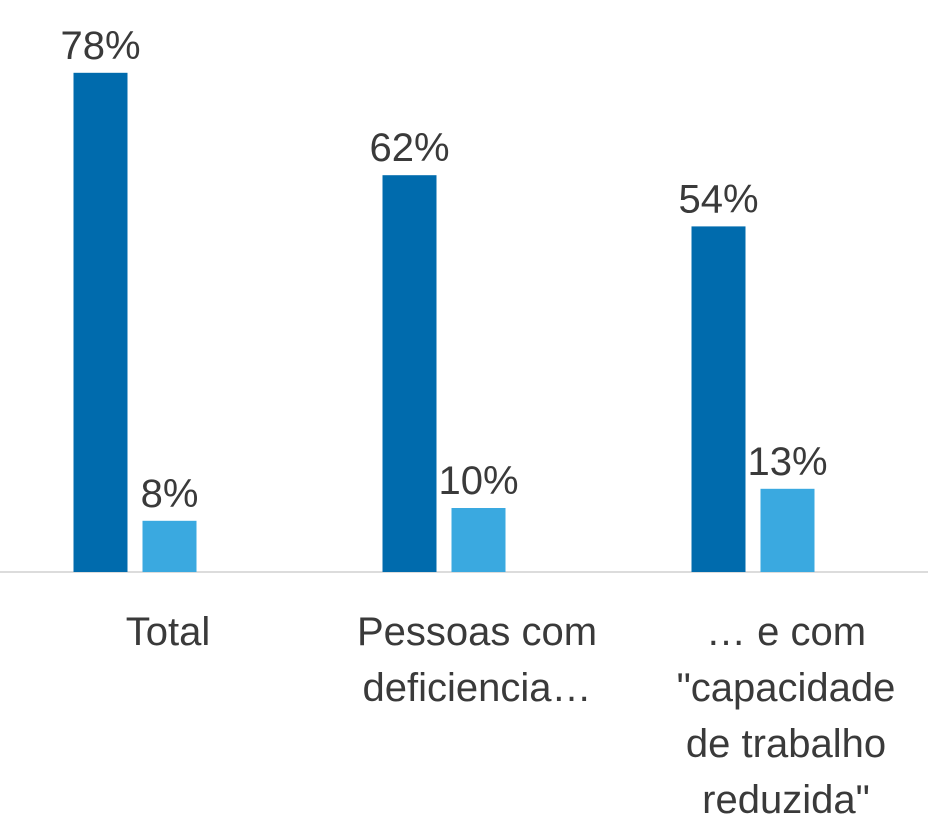 This screenshot has height=815, width=928. I want to click on x-tick-label-line: reduzida", so click(786, 796).